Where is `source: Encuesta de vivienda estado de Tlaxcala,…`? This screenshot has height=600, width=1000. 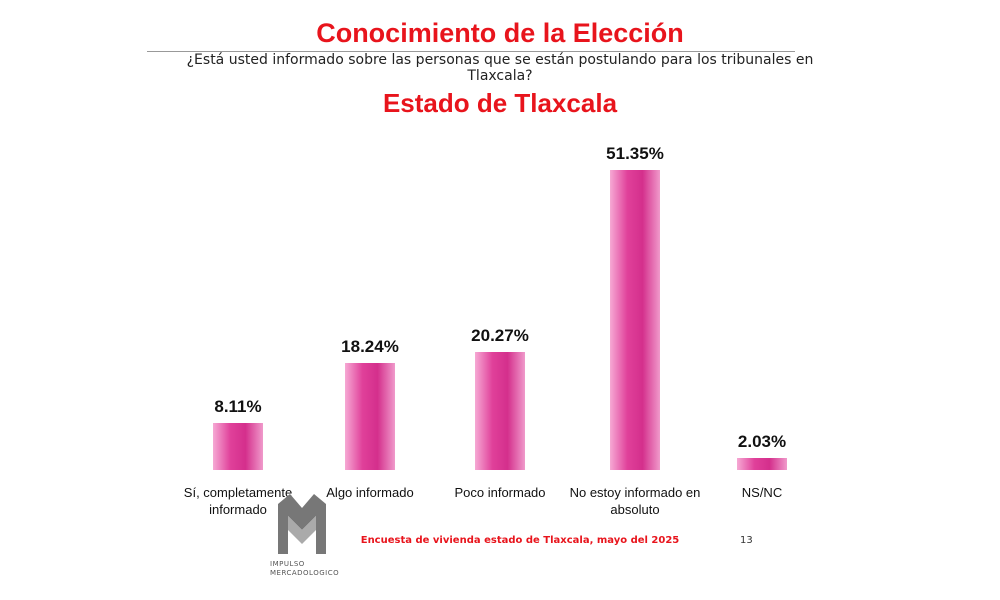
source: Encuesta de vivienda estado de Tlaxcala,… is located at coordinates (520, 540).